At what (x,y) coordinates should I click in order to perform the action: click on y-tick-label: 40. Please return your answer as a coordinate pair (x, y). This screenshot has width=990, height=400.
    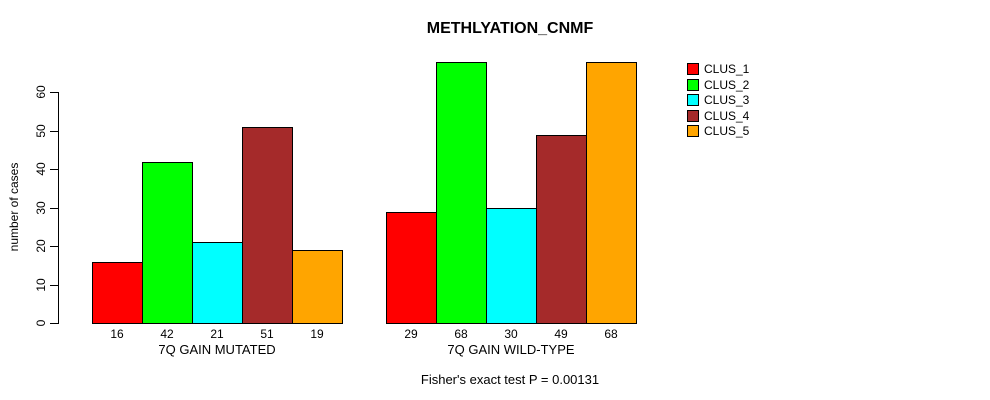
    Looking at the image, I should click on (41, 169).